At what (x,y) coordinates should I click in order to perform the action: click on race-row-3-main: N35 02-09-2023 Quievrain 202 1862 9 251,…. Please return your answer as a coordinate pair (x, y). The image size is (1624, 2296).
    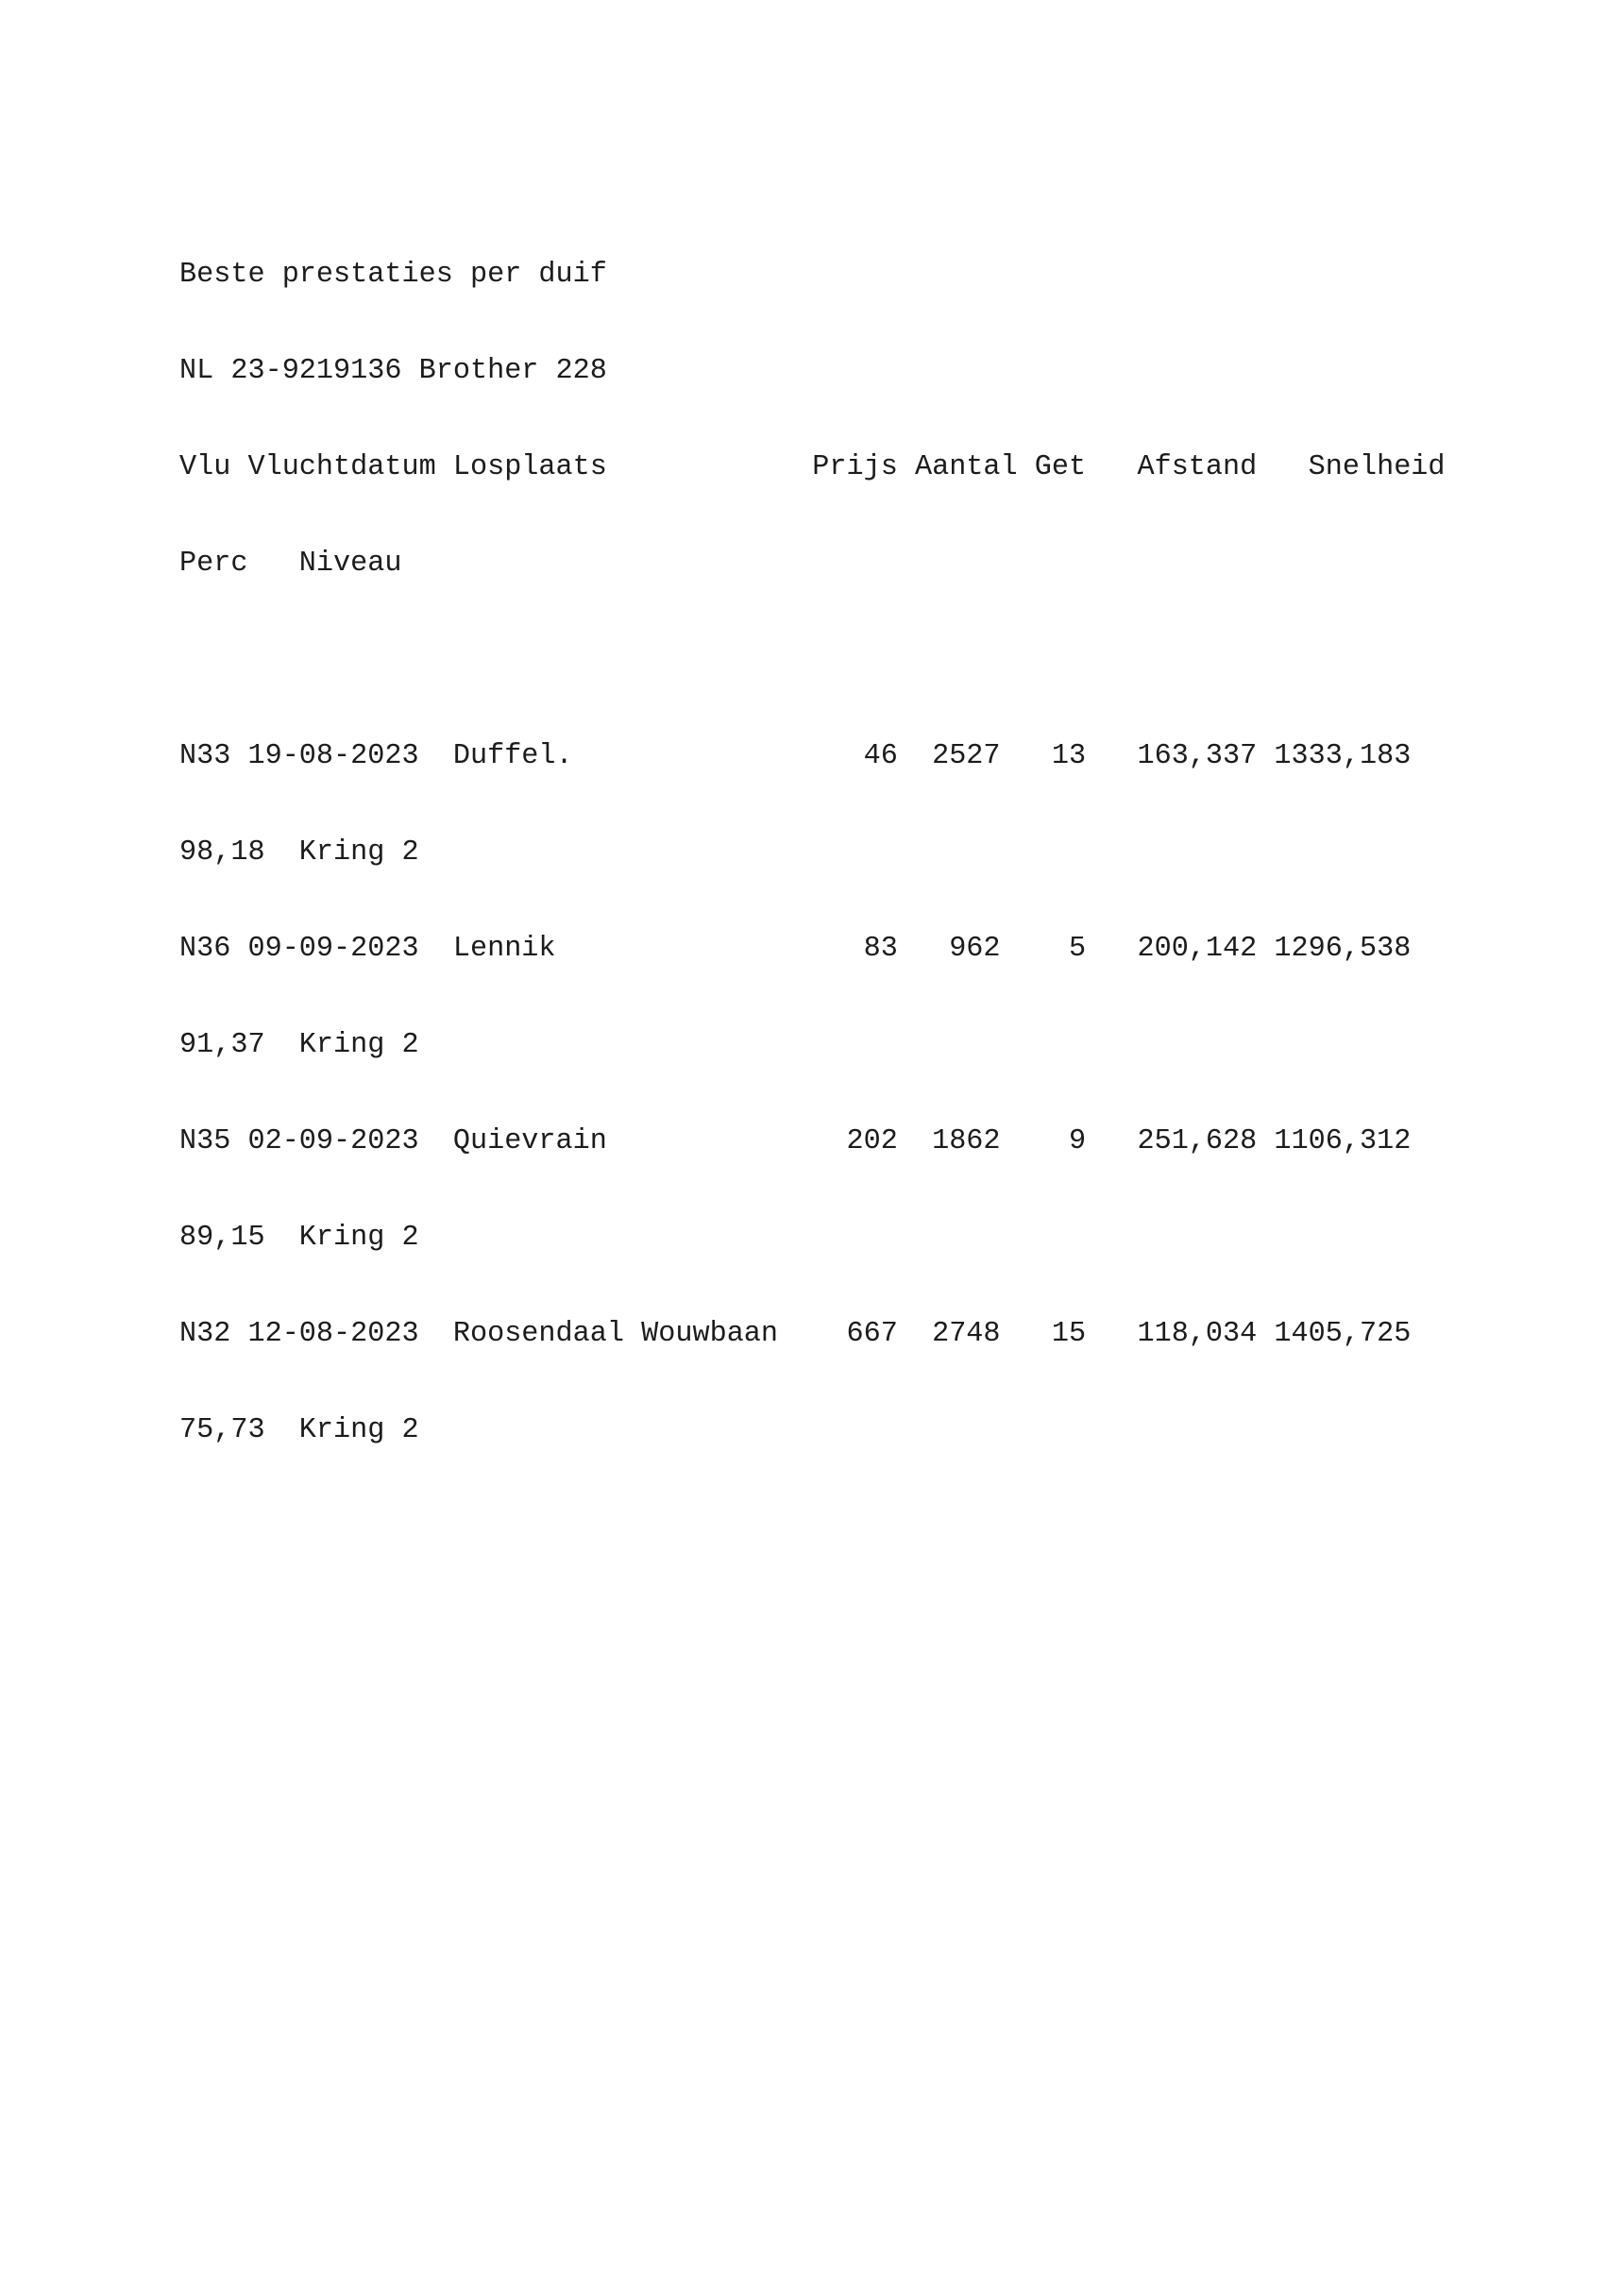
    Looking at the image, I should click on (795, 1141).